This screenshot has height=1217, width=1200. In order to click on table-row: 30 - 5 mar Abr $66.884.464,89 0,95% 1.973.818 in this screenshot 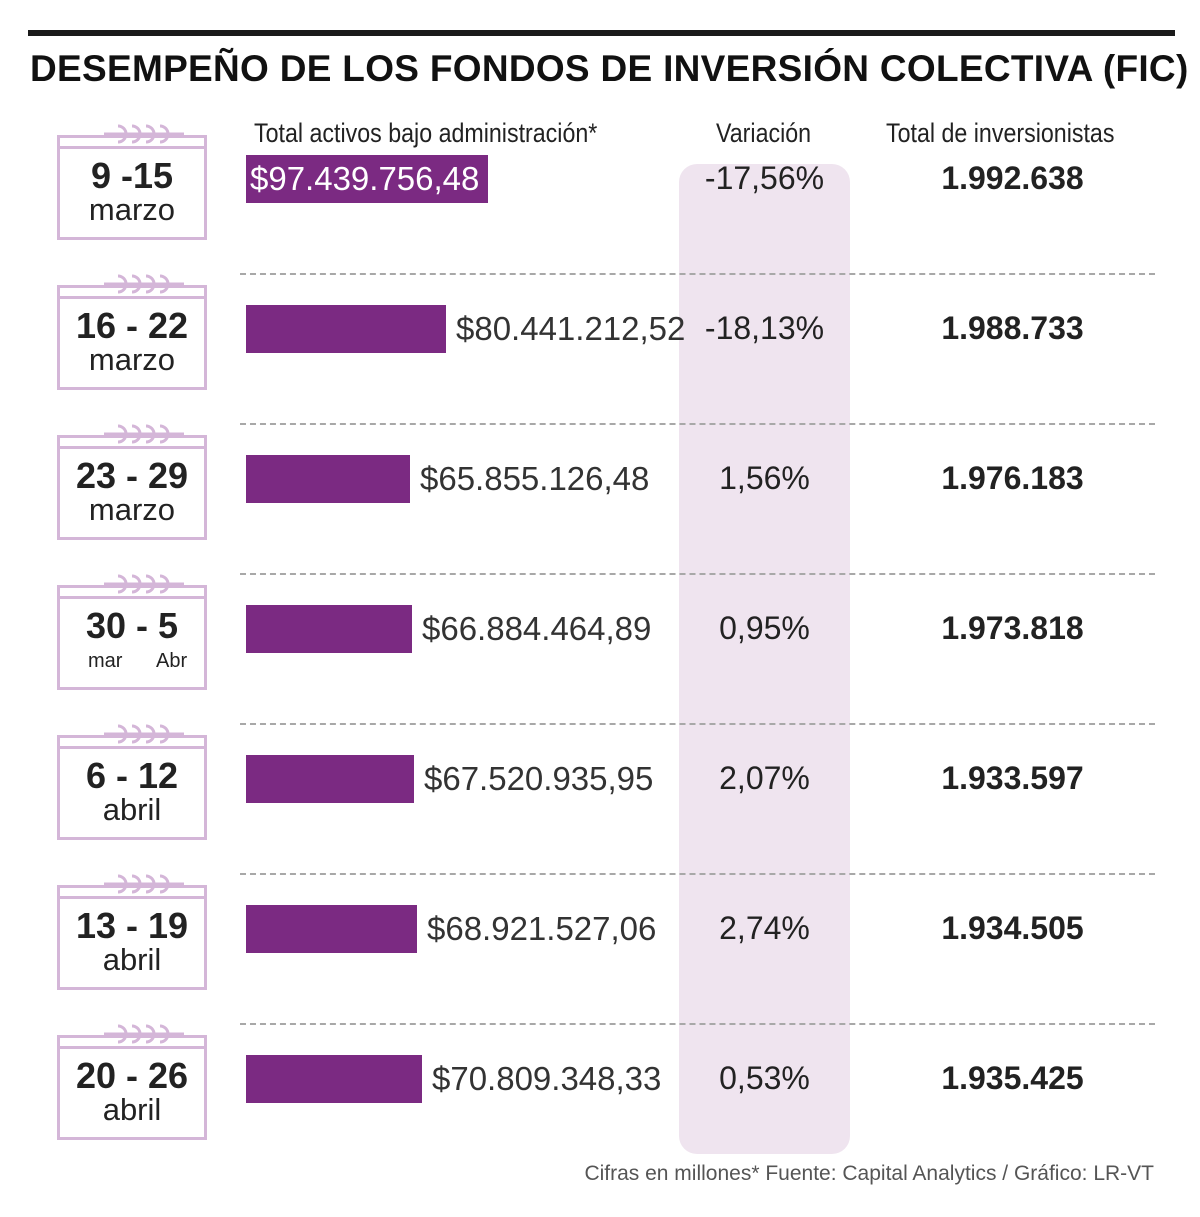, I will do `click(600, 645)`.